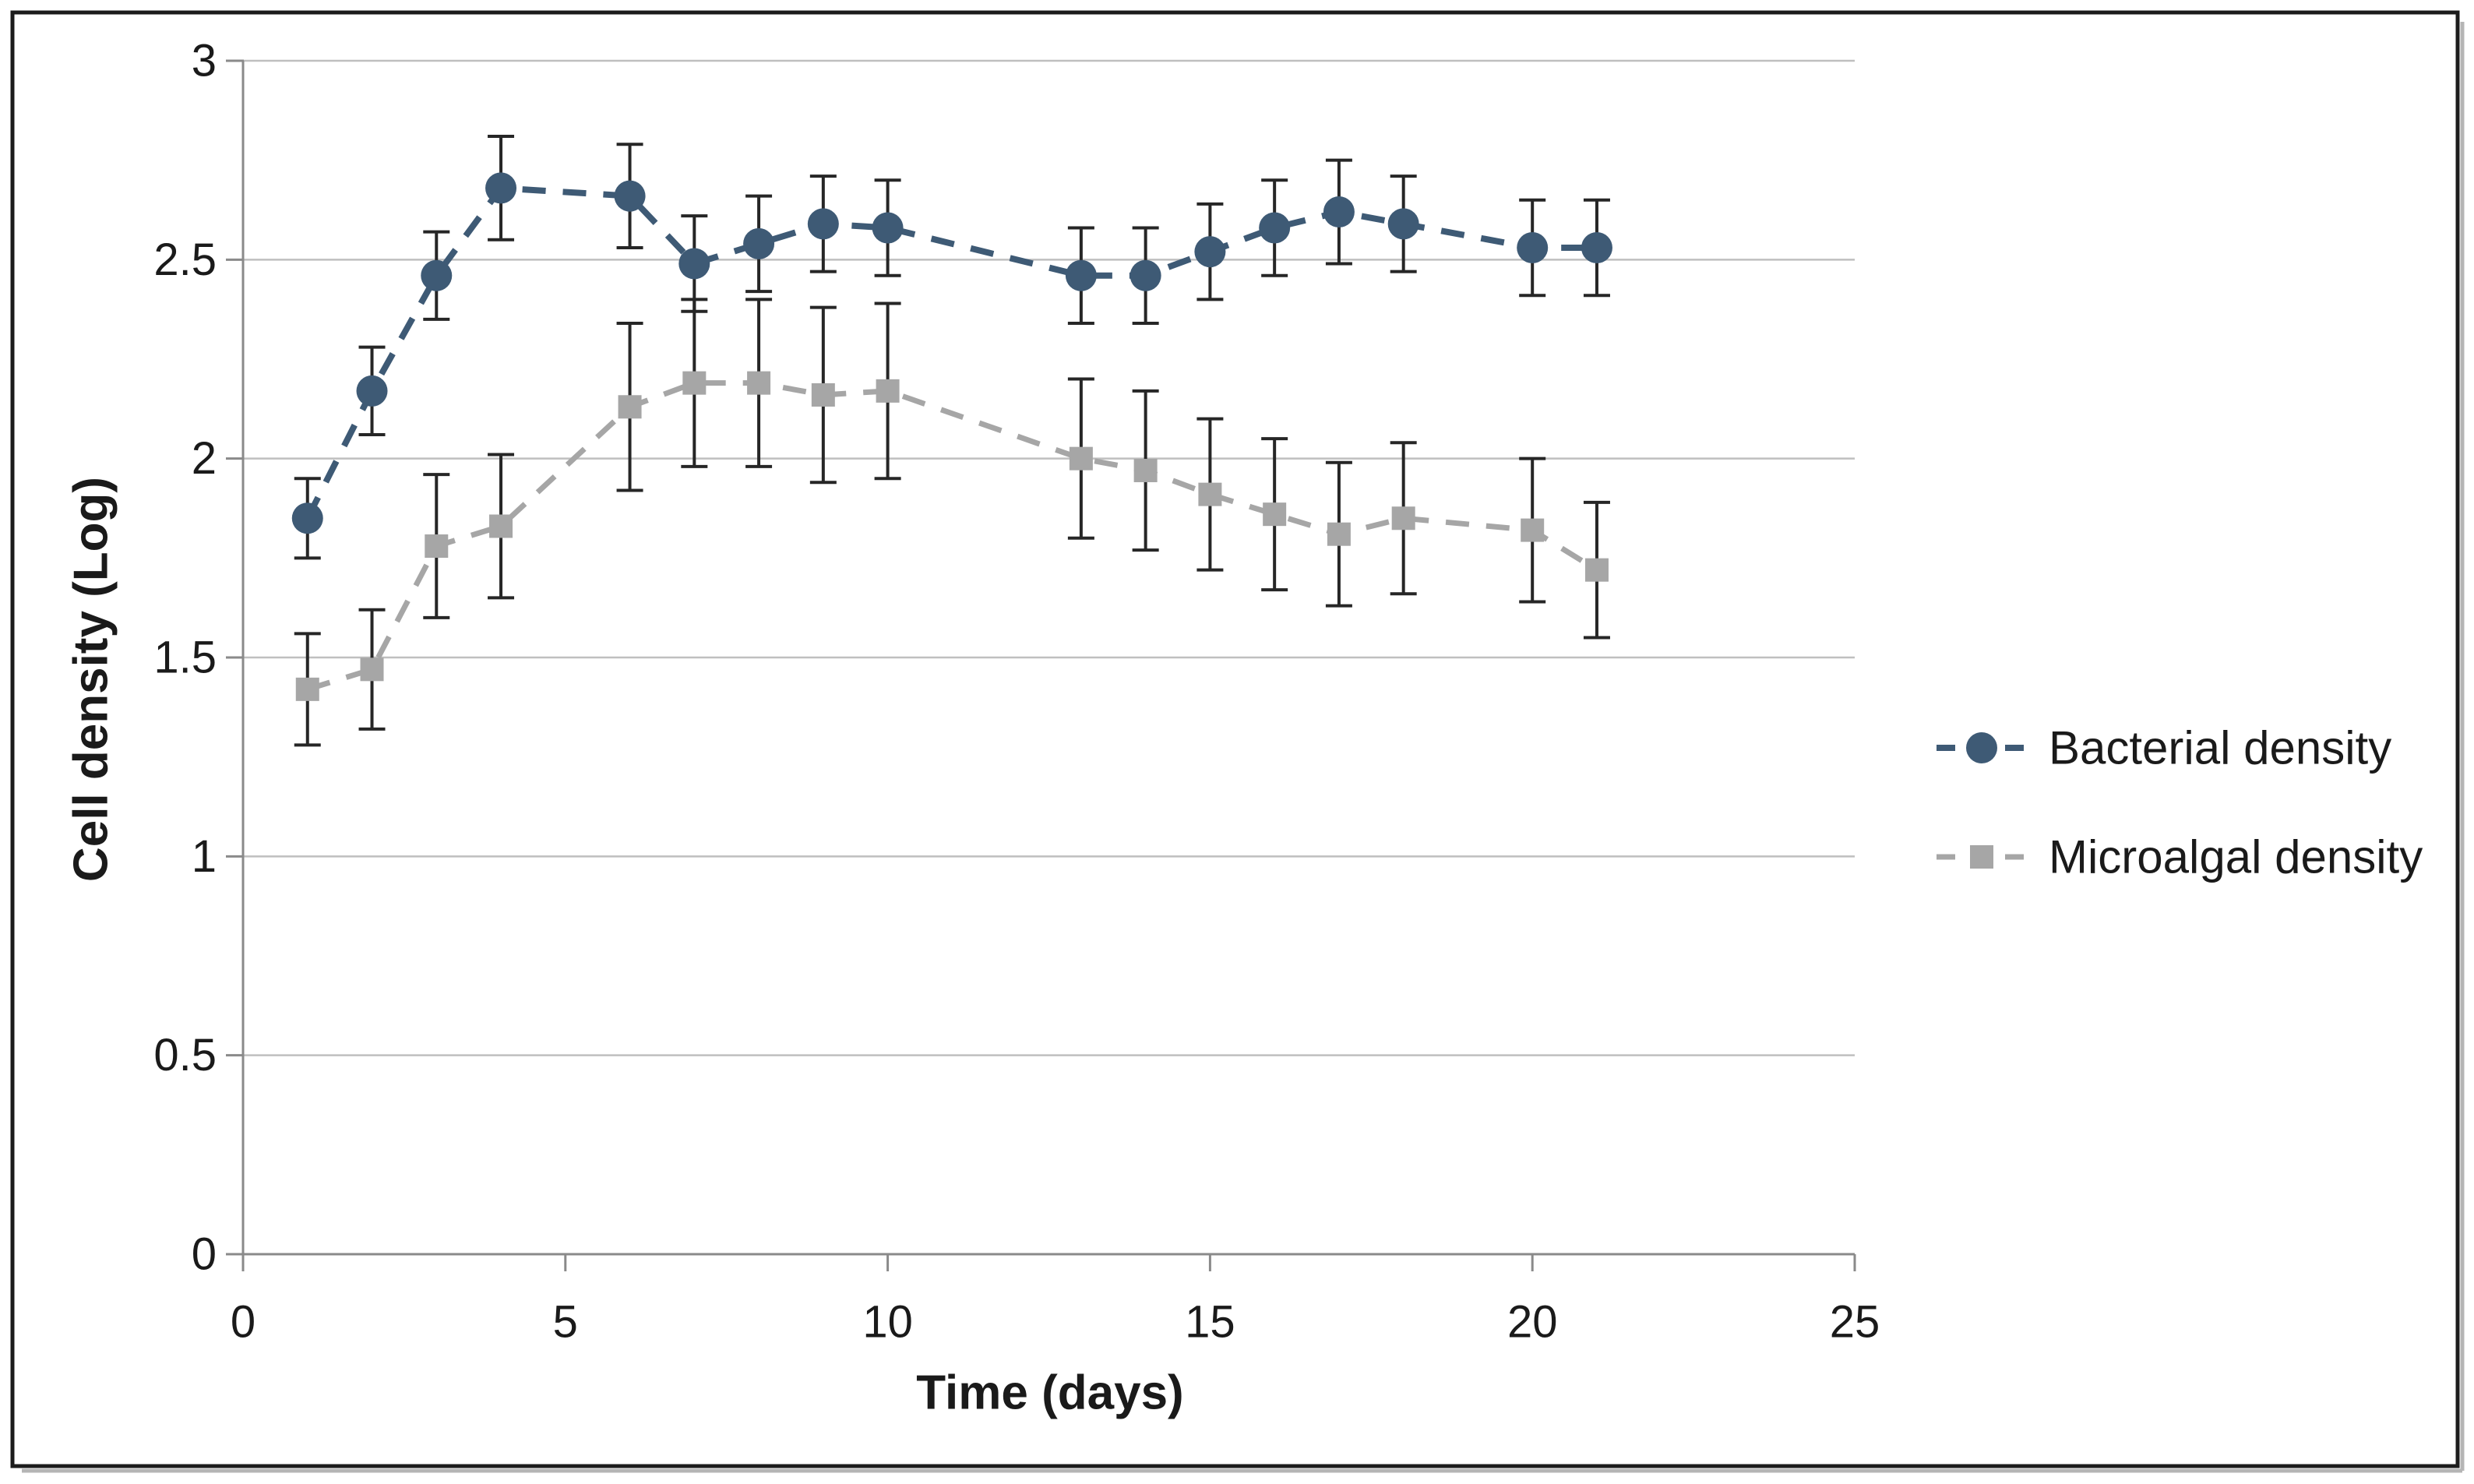 The image size is (2474, 1484). Describe the element at coordinates (1982, 857) in the screenshot. I see `legend-microalgal-marker-icon` at that location.